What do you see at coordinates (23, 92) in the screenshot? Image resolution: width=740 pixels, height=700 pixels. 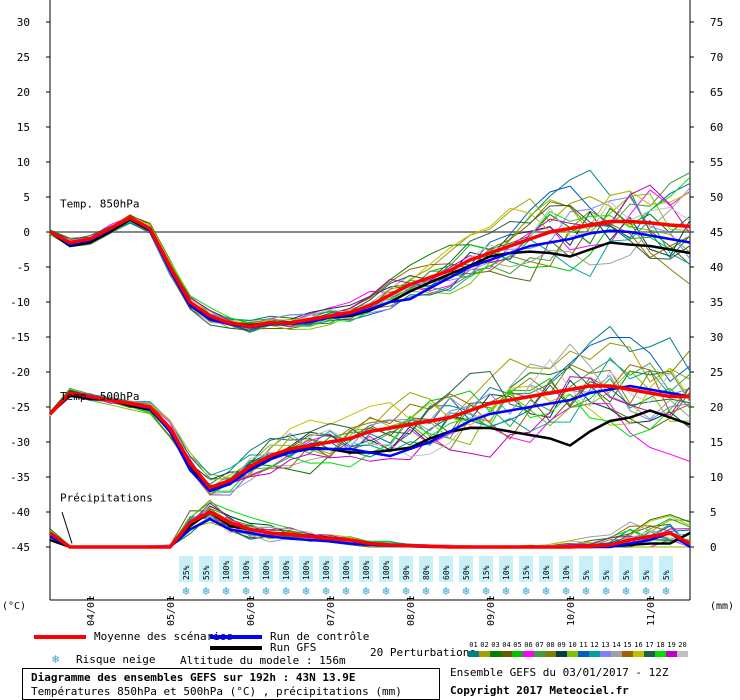 I see `left-tick-label: 20` at bounding box center [23, 92].